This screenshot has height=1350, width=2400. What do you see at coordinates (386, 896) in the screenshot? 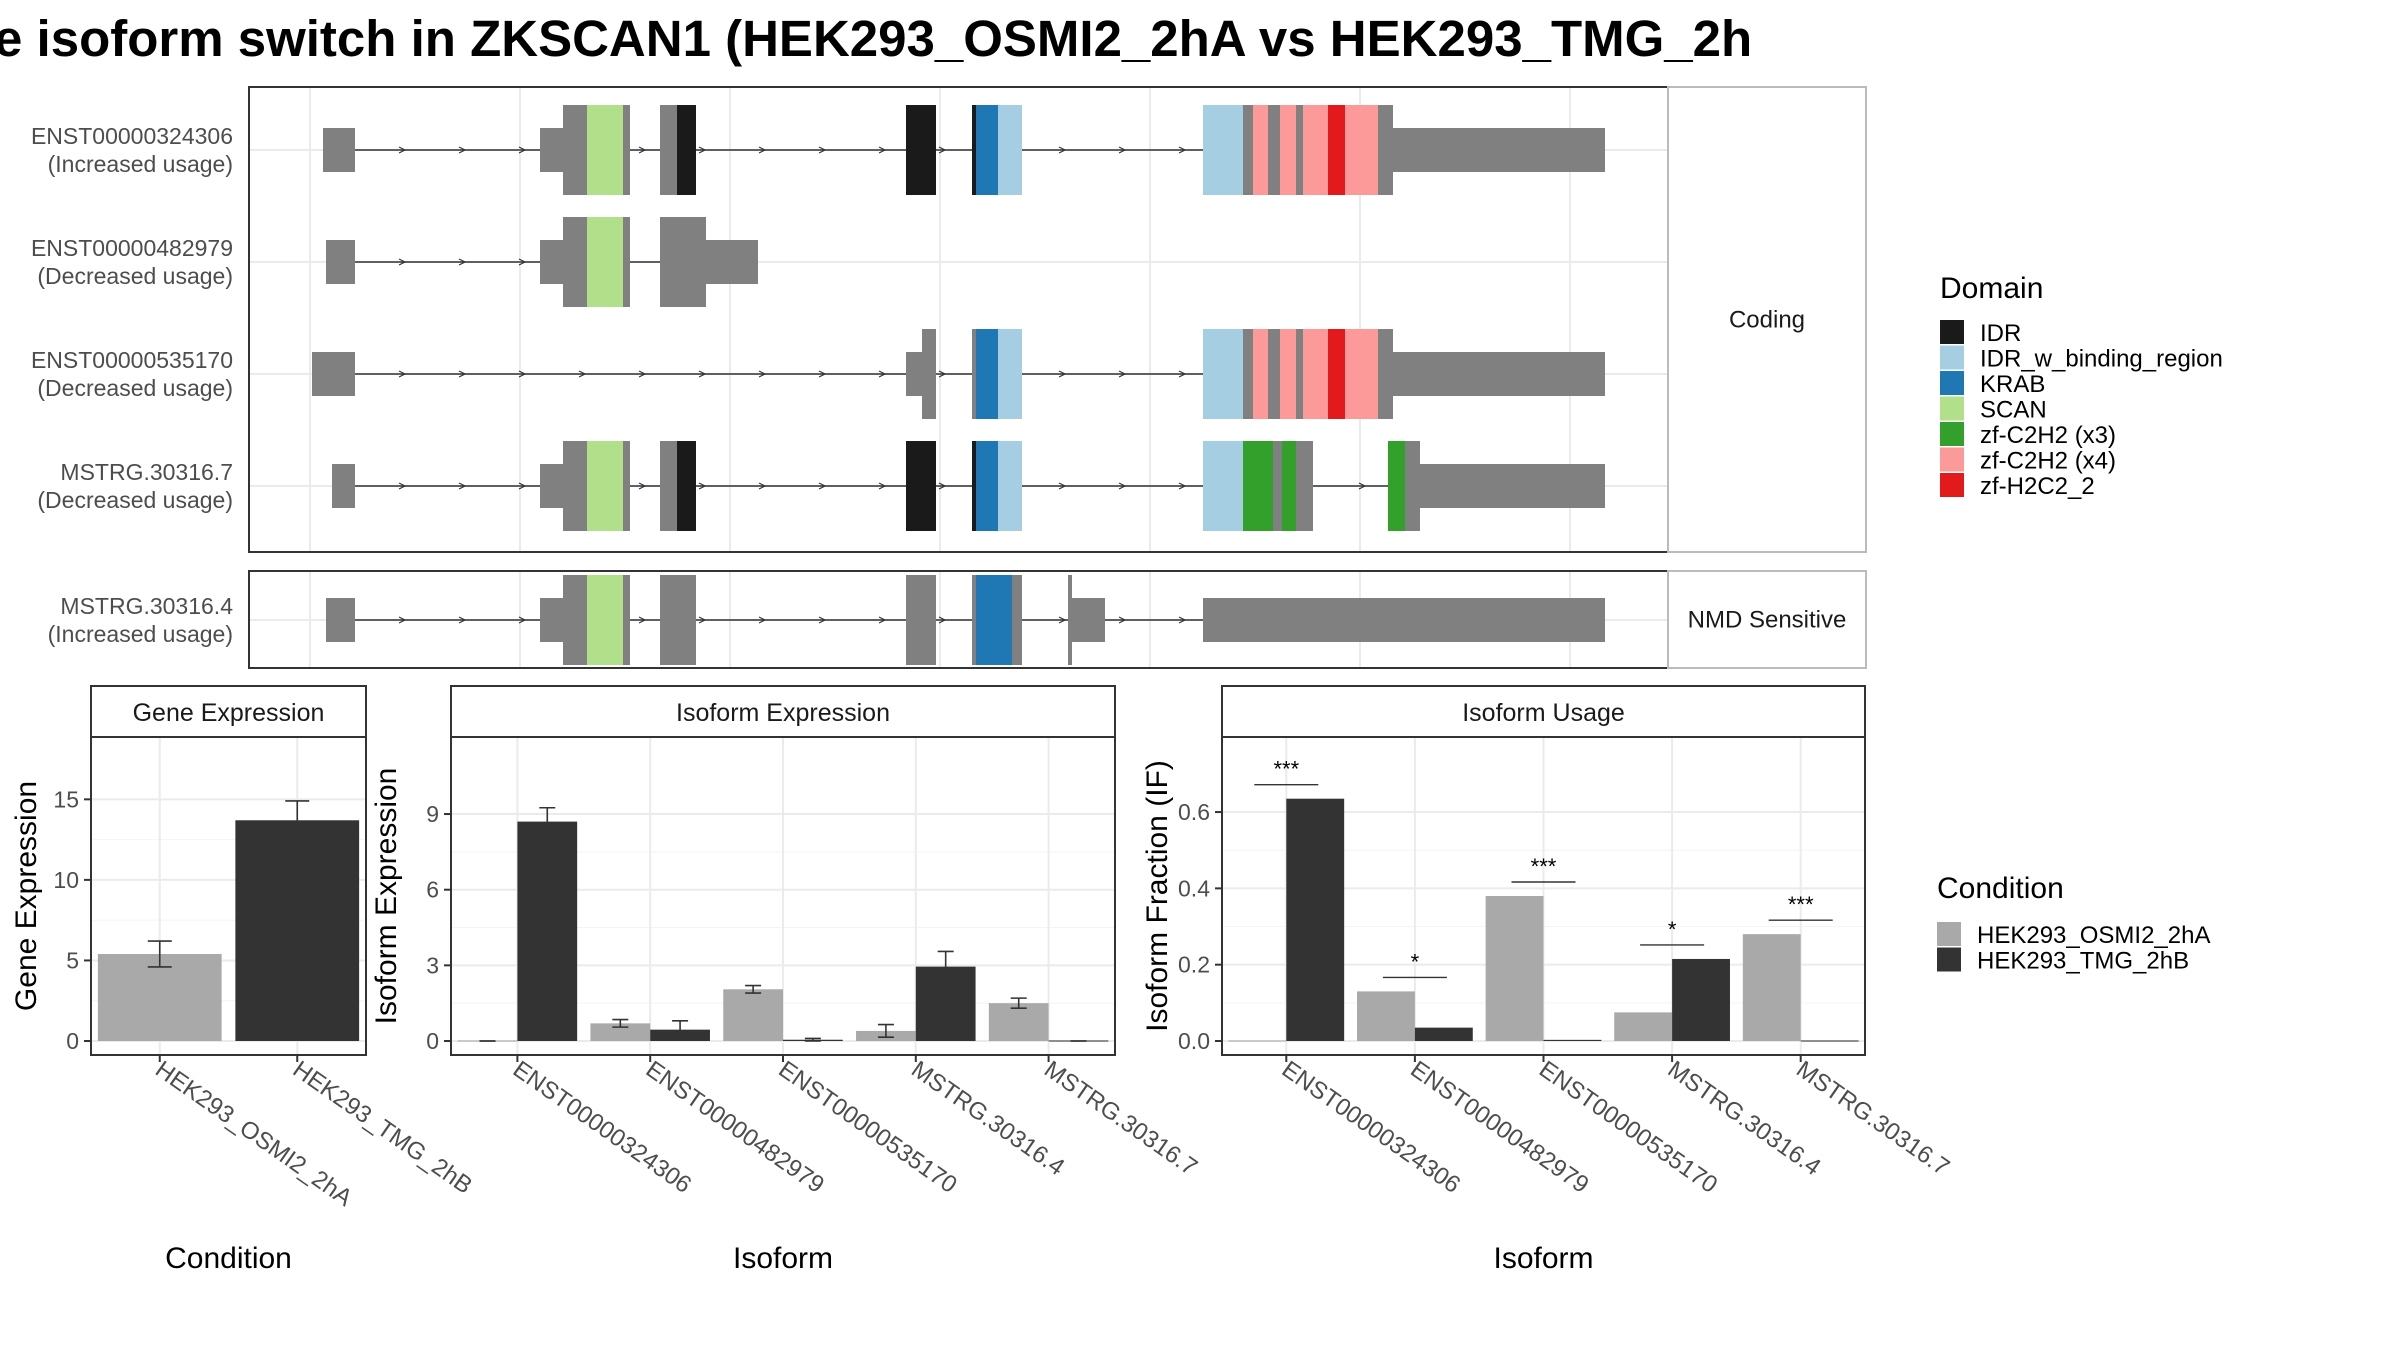
I see `y-axis-title: Isoform Expression` at bounding box center [386, 896].